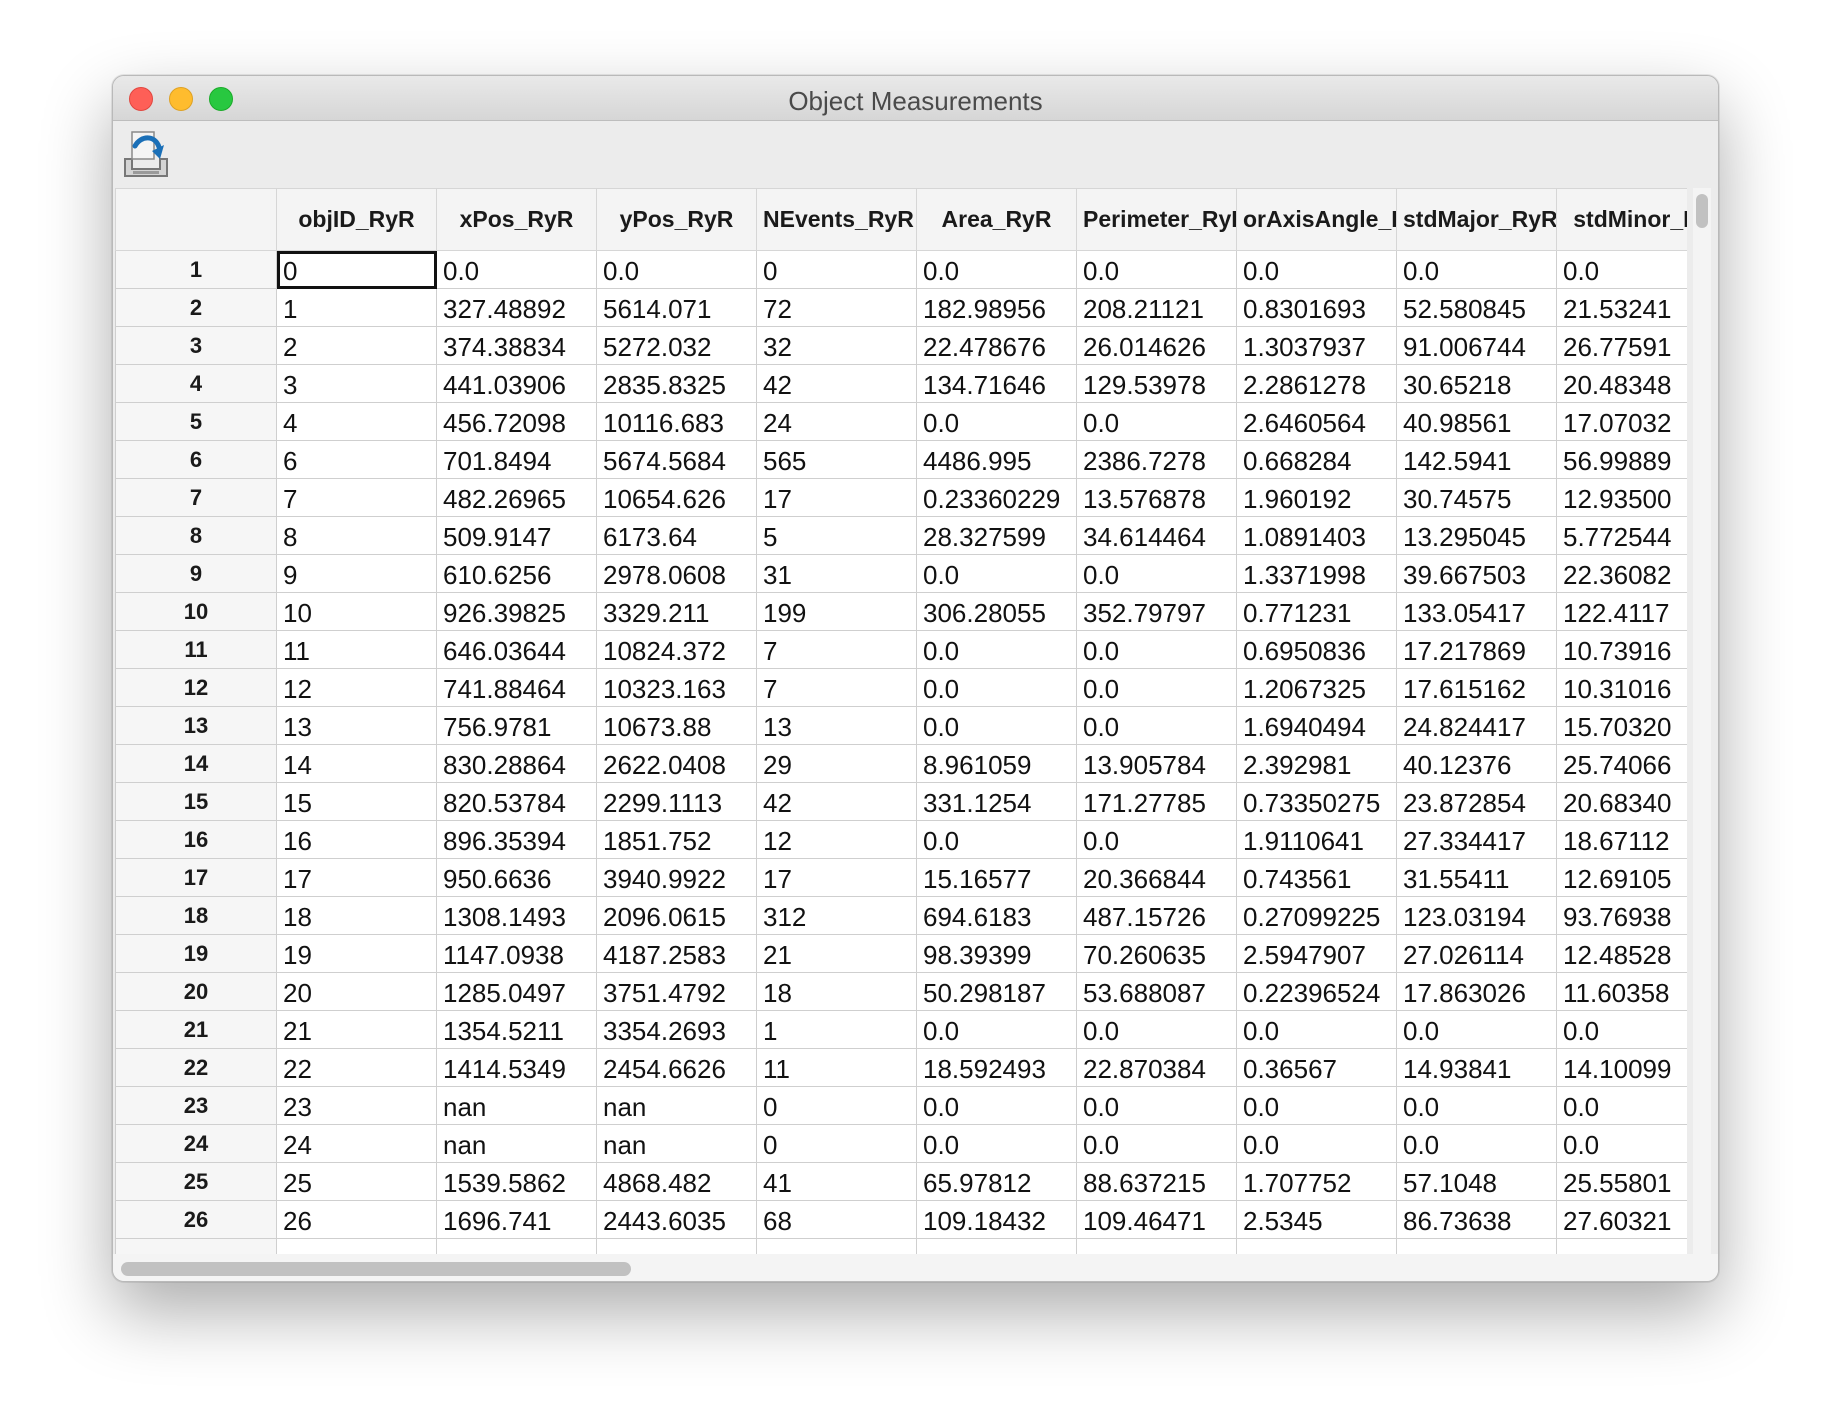 The width and height of the screenshot is (1824, 1424). Describe the element at coordinates (1156, 345) in the screenshot. I see `table-cell: 26.014626` at that location.